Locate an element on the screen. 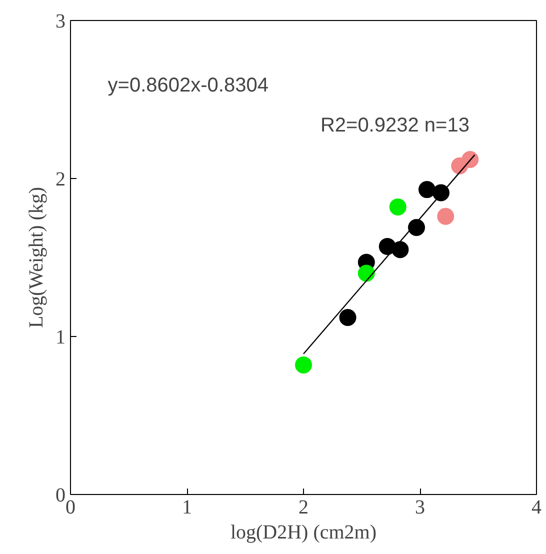 This screenshot has width=546, height=554. y-axis-title: Log(Weight) (kg) is located at coordinates (37, 257).